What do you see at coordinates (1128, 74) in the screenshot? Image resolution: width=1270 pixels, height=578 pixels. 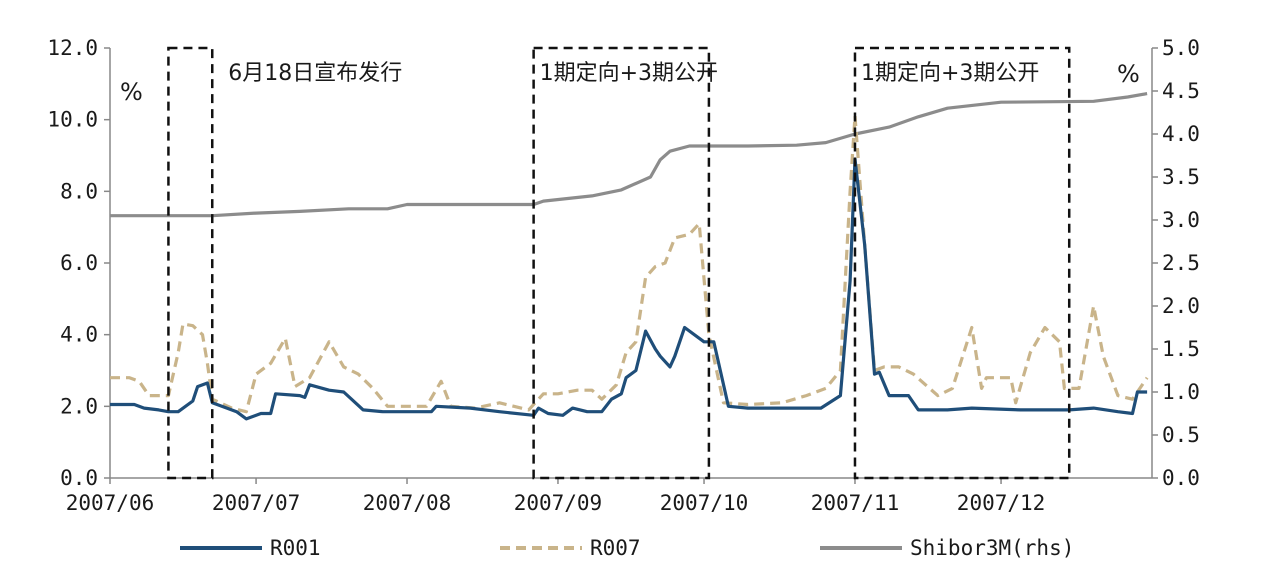 I see `right-axis-unit: %` at bounding box center [1128, 74].